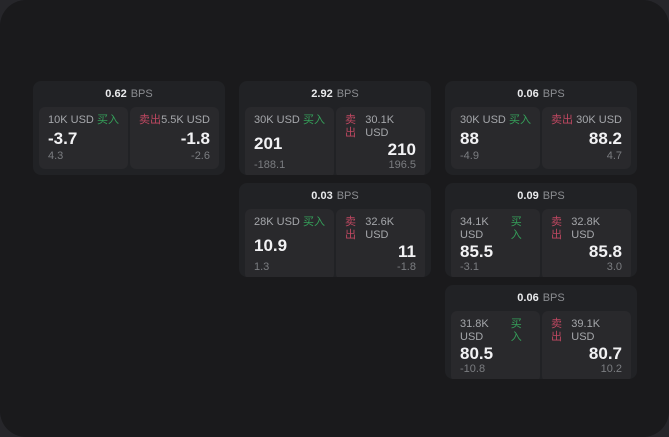  What do you see at coordinates (270, 165) in the screenshot?
I see `buy-change: -188.1` at bounding box center [270, 165].